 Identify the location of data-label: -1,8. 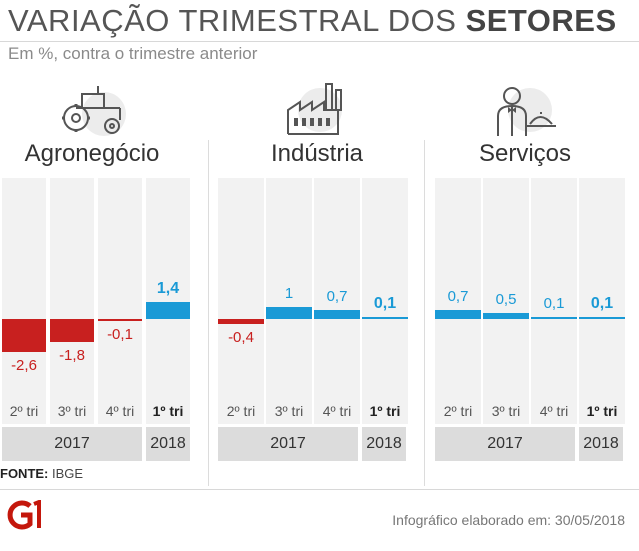
(72, 355).